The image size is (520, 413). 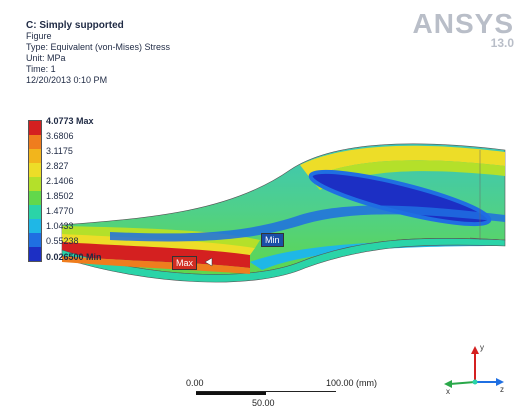 What do you see at coordinates (74, 257) in the screenshot?
I see `legend-label-min: 0.026500 Min` at bounding box center [74, 257].